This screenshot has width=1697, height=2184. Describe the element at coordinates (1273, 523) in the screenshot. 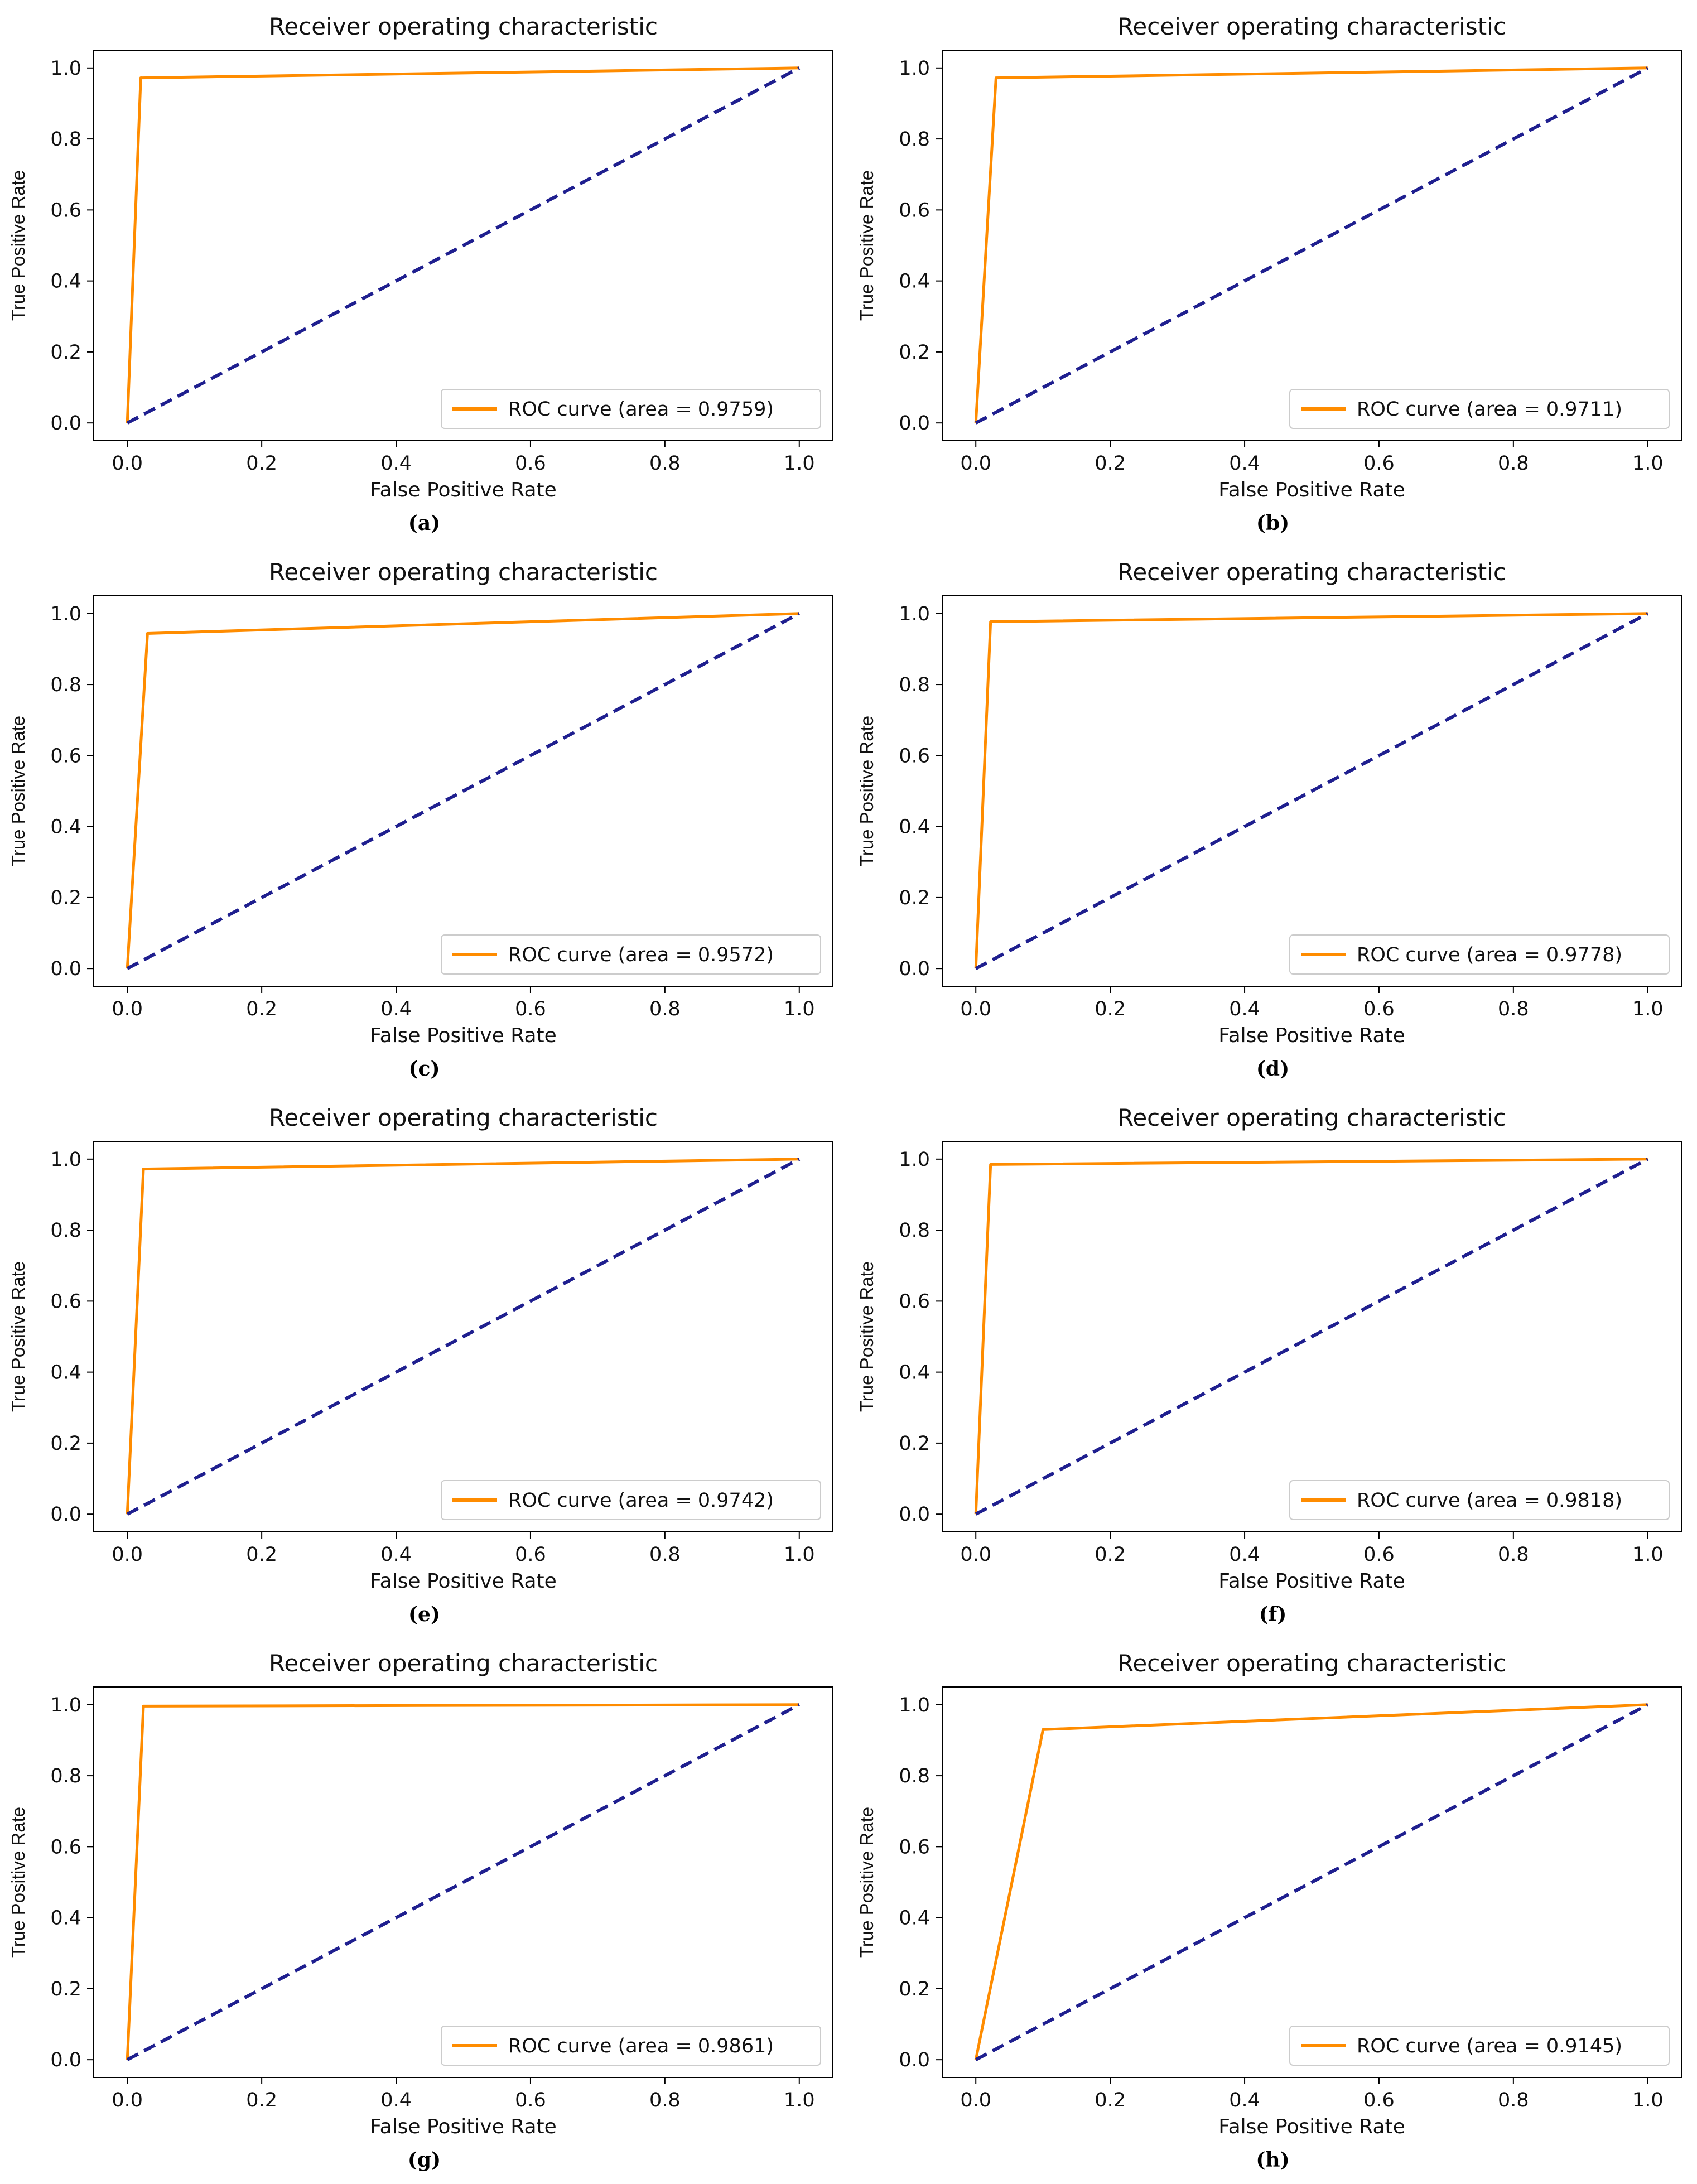

I see `panel-caption-b: (b)` at that location.